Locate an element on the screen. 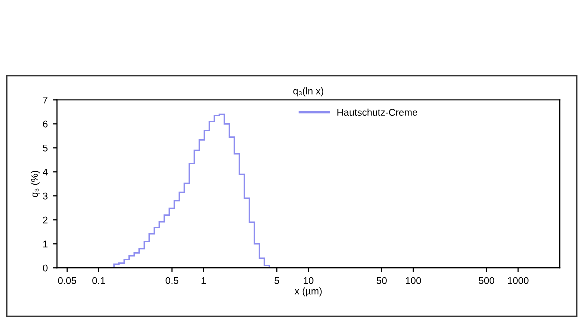  x-tick-label: 10 is located at coordinates (309, 280).